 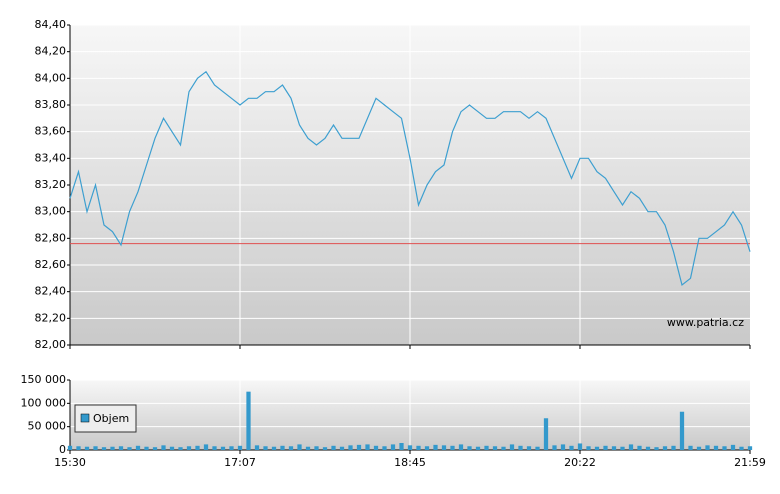 I want to click on y-tick-label: 83,00, so click(x=51, y=211).